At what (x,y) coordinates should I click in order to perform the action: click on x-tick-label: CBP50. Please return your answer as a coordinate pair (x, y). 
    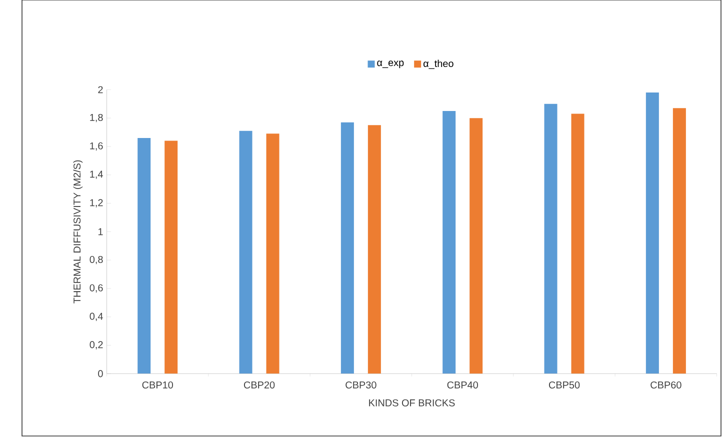
    Looking at the image, I should click on (564, 384).